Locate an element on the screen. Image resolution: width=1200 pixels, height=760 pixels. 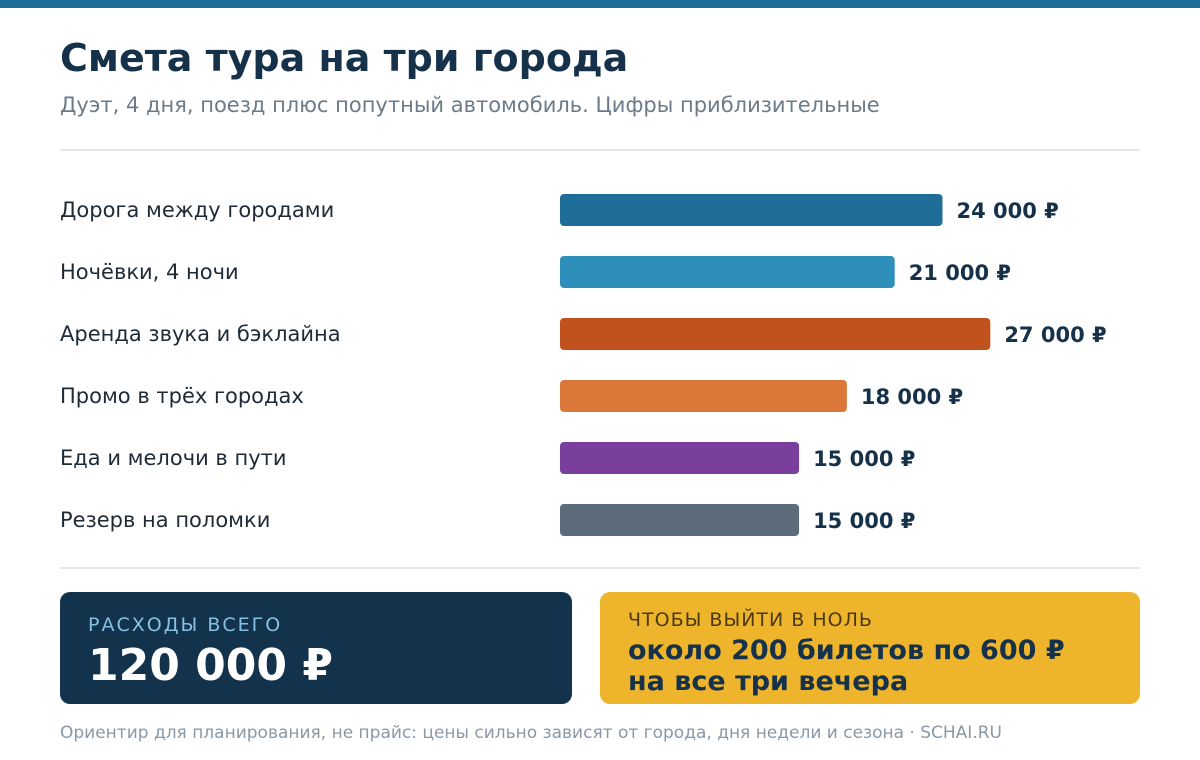
category-label: Дорога между городами is located at coordinates (197, 210).